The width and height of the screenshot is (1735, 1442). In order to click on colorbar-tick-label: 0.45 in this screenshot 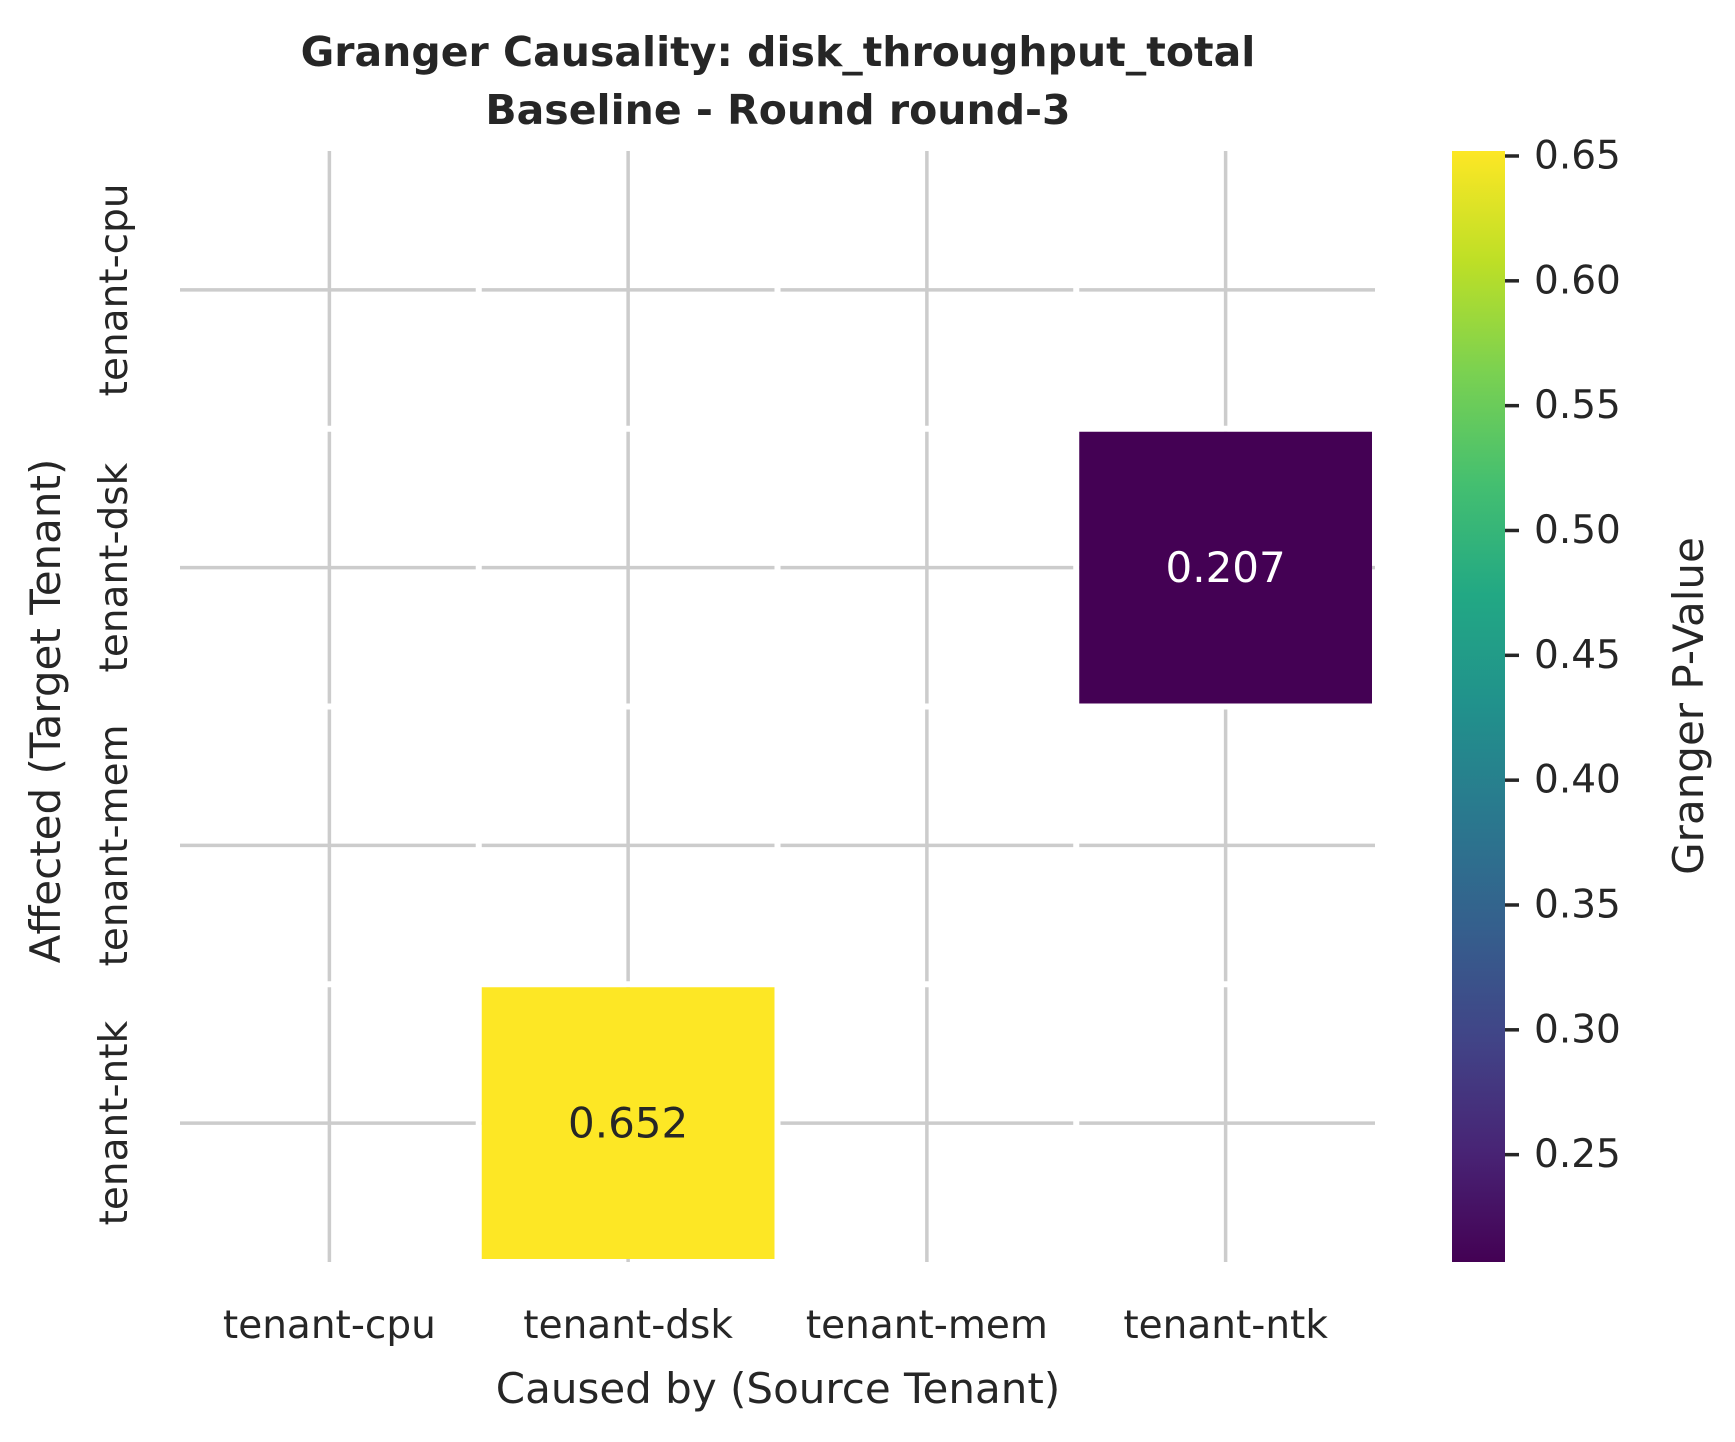, I will do `click(1577, 655)`.